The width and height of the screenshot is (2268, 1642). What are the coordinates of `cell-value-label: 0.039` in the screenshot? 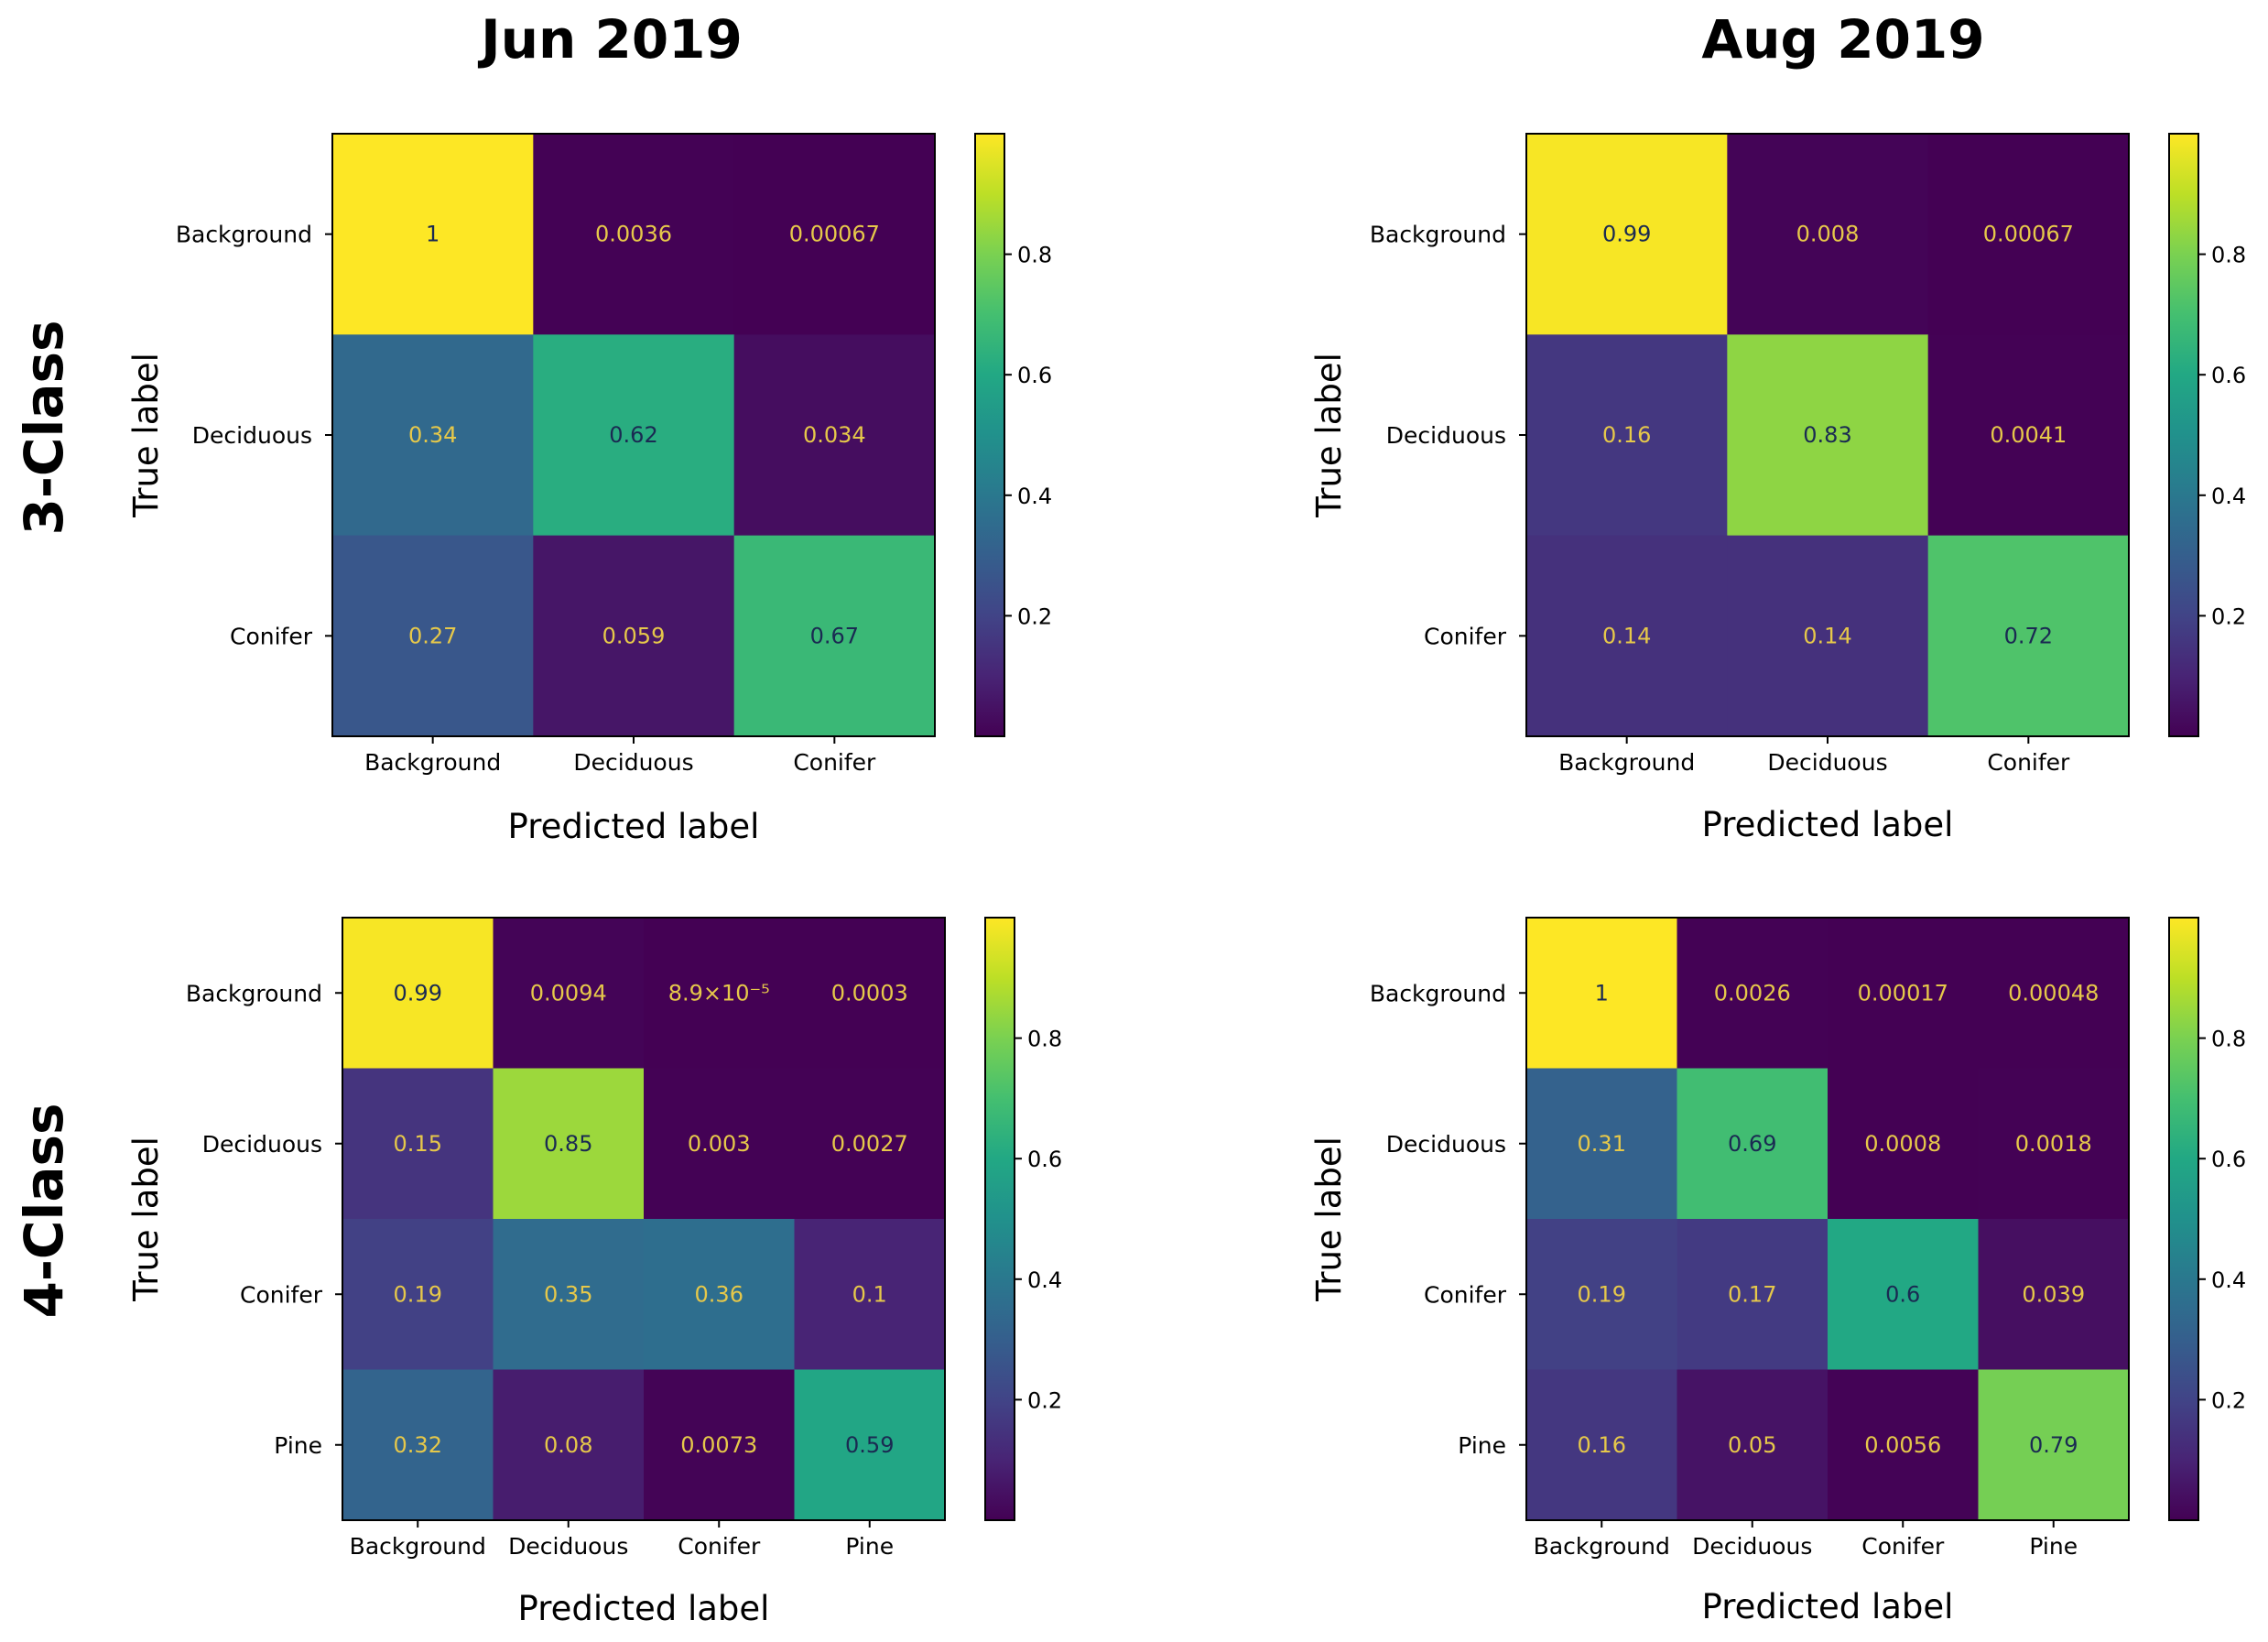 It's located at (2054, 1294).